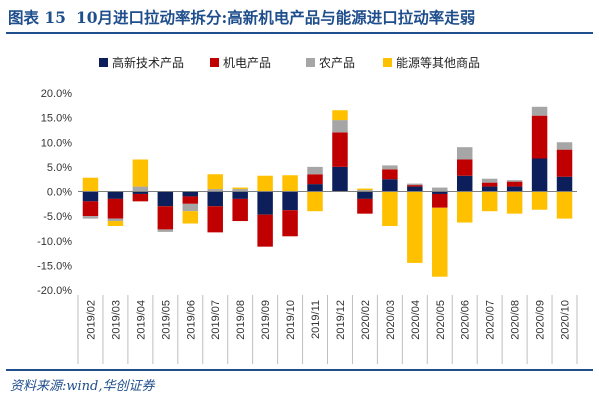 The height and width of the screenshot is (407, 599). What do you see at coordinates (115, 208) in the screenshot?
I see `bar-2019/03-series-1` at bounding box center [115, 208].